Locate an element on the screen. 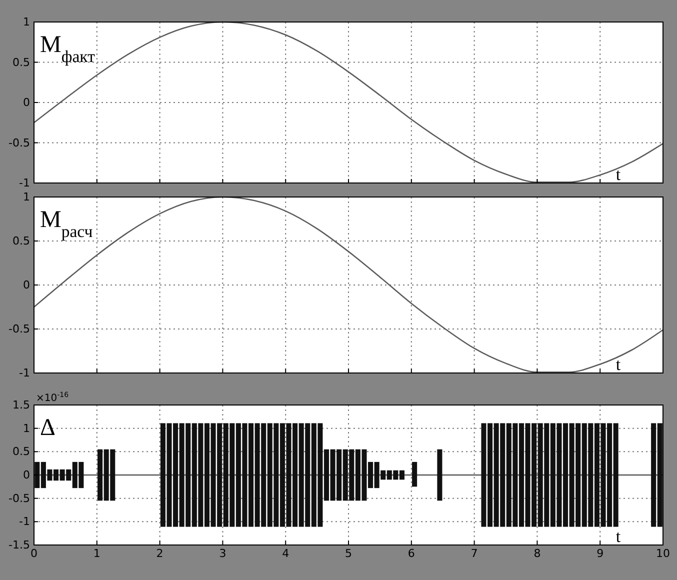  x-tick-label: 1 is located at coordinates (96, 553).